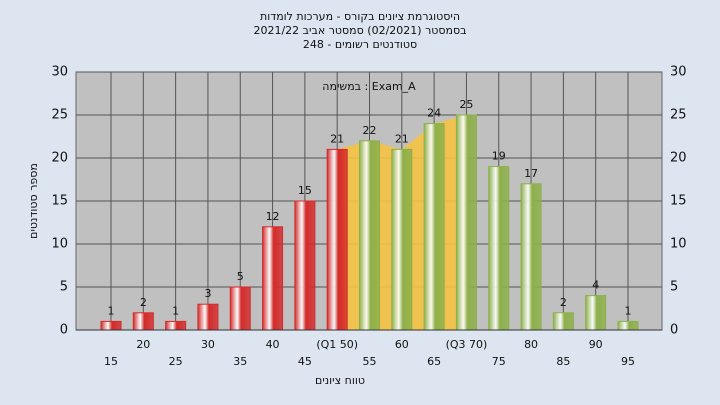  Describe the element at coordinates (499, 156) in the screenshot. I see `value-label: 19` at that location.